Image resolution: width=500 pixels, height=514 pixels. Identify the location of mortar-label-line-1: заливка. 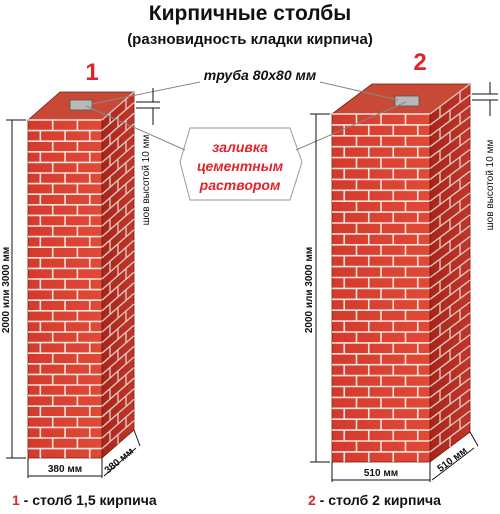
(240, 147).